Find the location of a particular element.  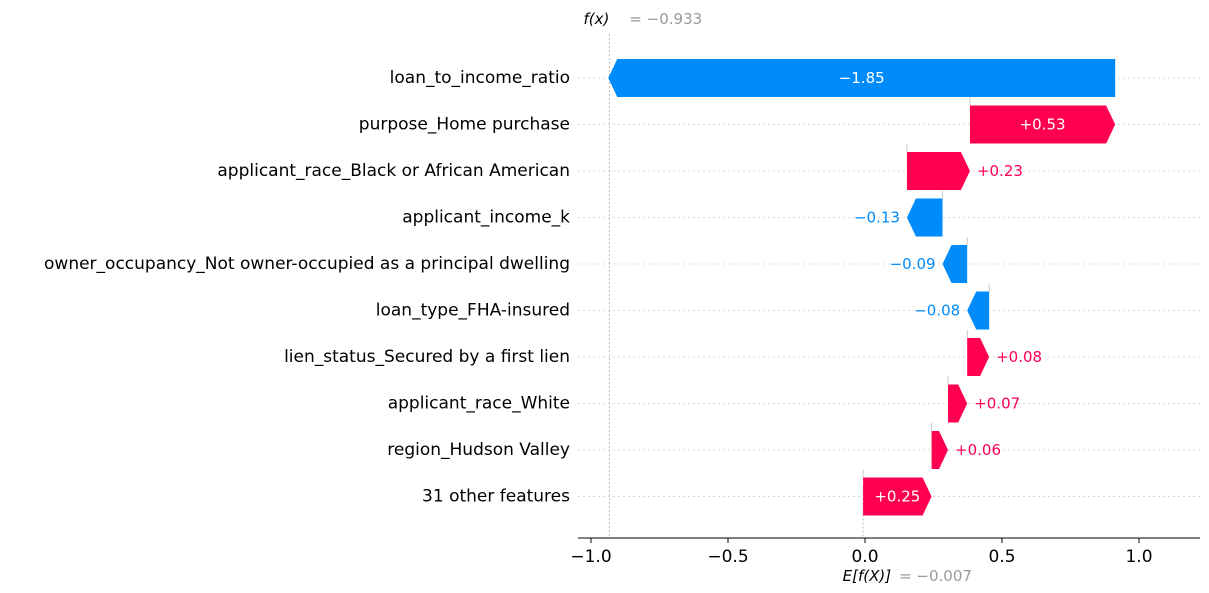

bar-value-label: +0.25 is located at coordinates (897, 497).